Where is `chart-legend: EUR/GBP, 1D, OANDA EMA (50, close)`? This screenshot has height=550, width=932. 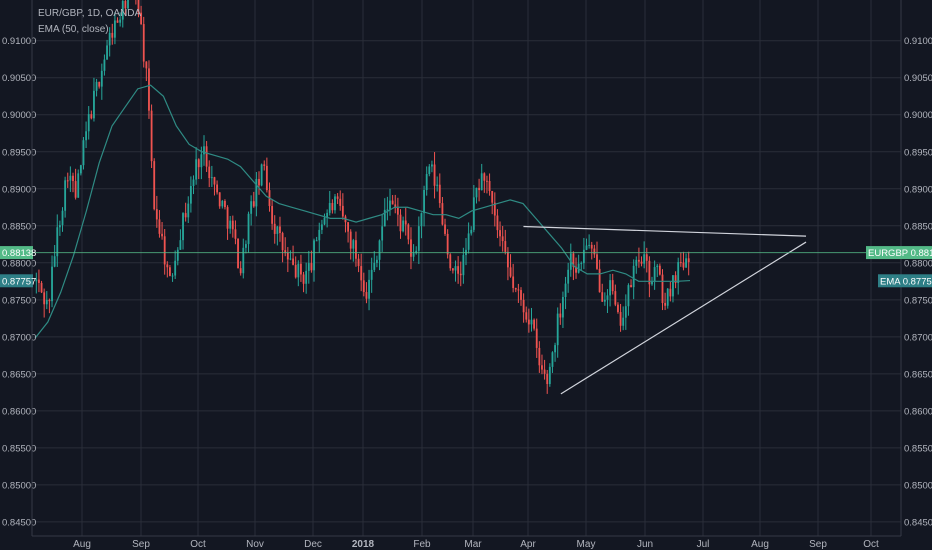
chart-legend: EUR/GBP, 1D, OANDA EMA (50, close) is located at coordinates (89, 22).